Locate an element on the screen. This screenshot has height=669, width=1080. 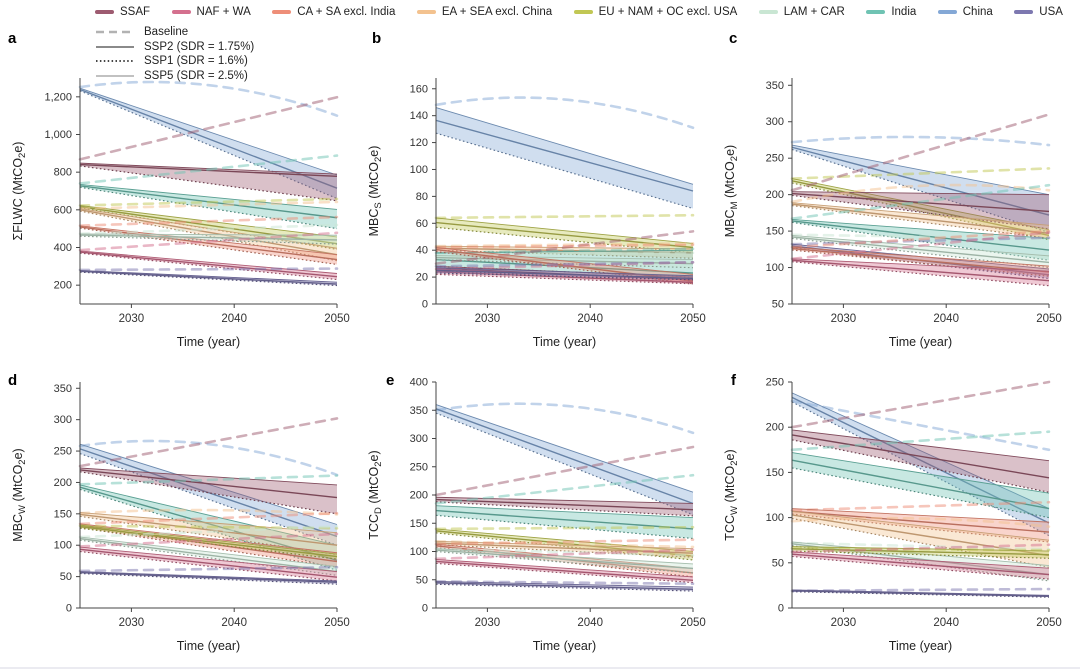
legend-region-item: India is located at coordinates (891, 12).